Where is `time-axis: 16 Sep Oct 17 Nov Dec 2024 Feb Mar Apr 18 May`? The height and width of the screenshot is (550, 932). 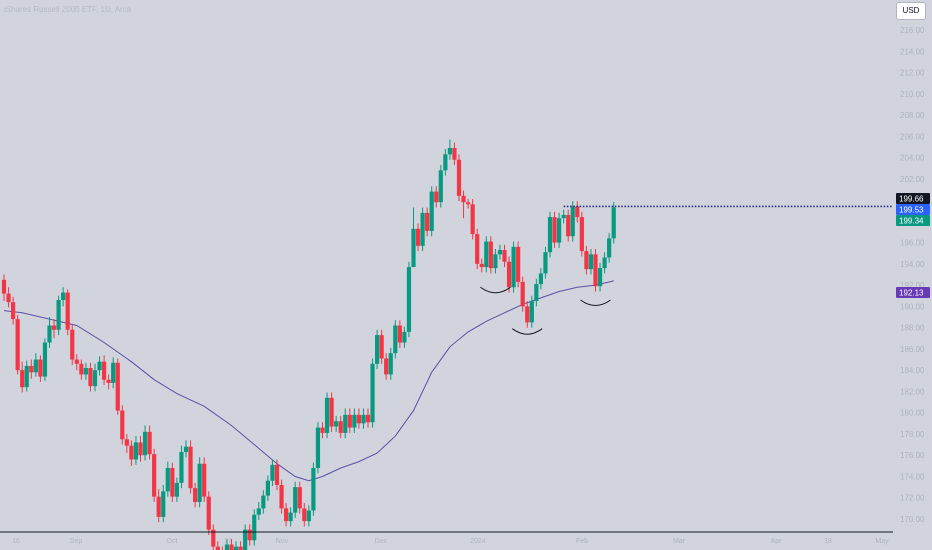
time-axis: 16 Sep Oct 17 Nov Dec 2024 Feb Mar Apr 18 May is located at coordinates (446, 538).